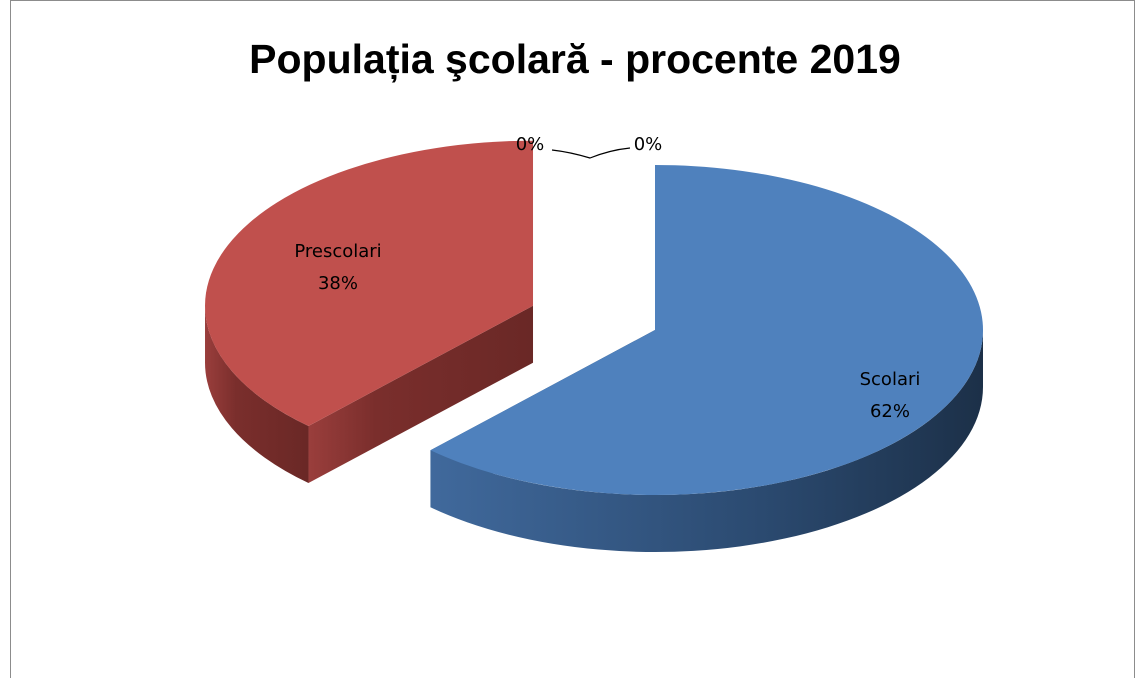  What do you see at coordinates (421, 394) in the screenshot?
I see `slice-wall` at bounding box center [421, 394].